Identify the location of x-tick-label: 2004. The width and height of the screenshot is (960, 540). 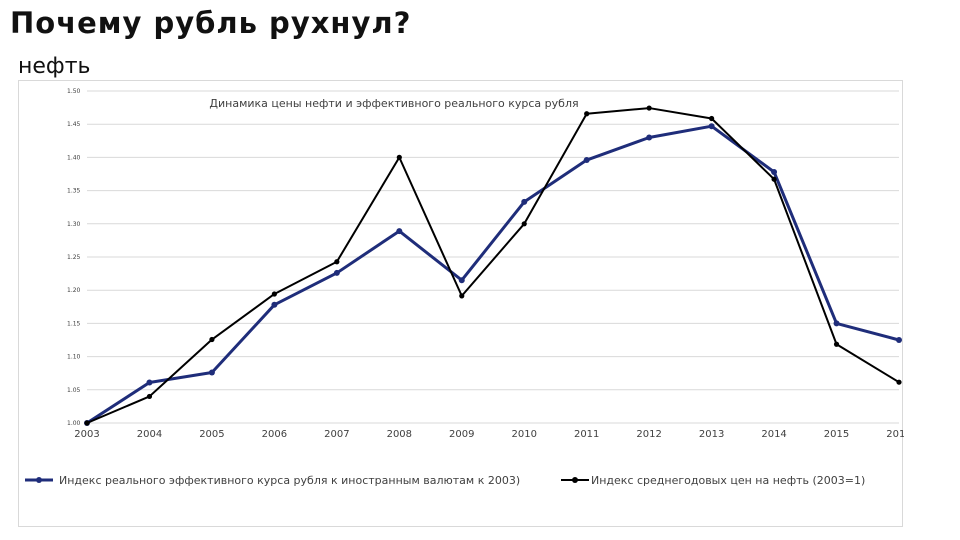
(149, 434).